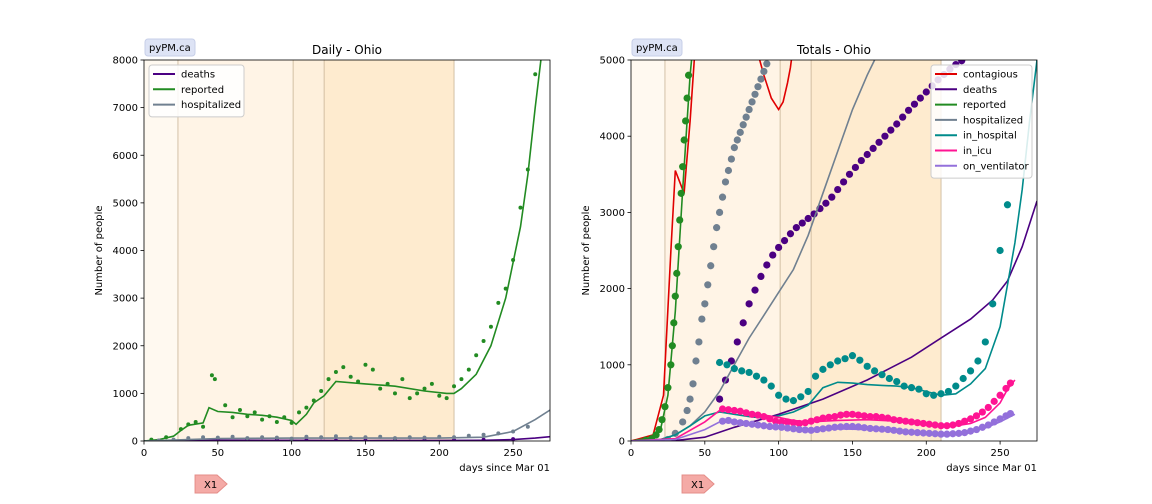 The width and height of the screenshot is (1152, 504). What do you see at coordinates (662, 250) in the screenshot?
I see `reported-line` at bounding box center [662, 250].